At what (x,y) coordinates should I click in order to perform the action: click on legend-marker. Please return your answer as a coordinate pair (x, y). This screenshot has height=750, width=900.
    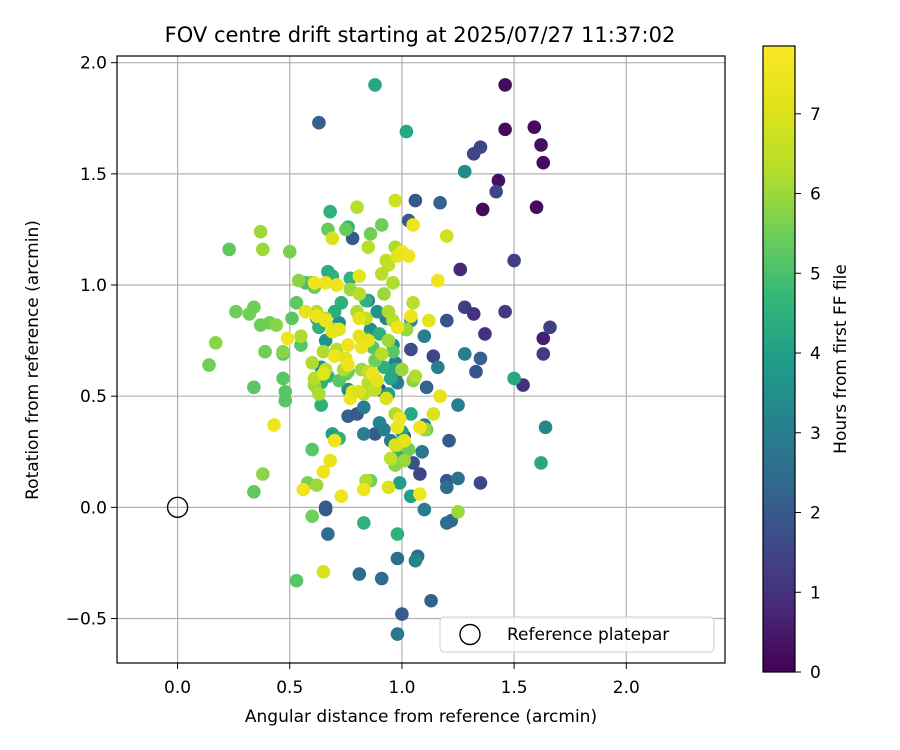
    Looking at the image, I should click on (470, 634).